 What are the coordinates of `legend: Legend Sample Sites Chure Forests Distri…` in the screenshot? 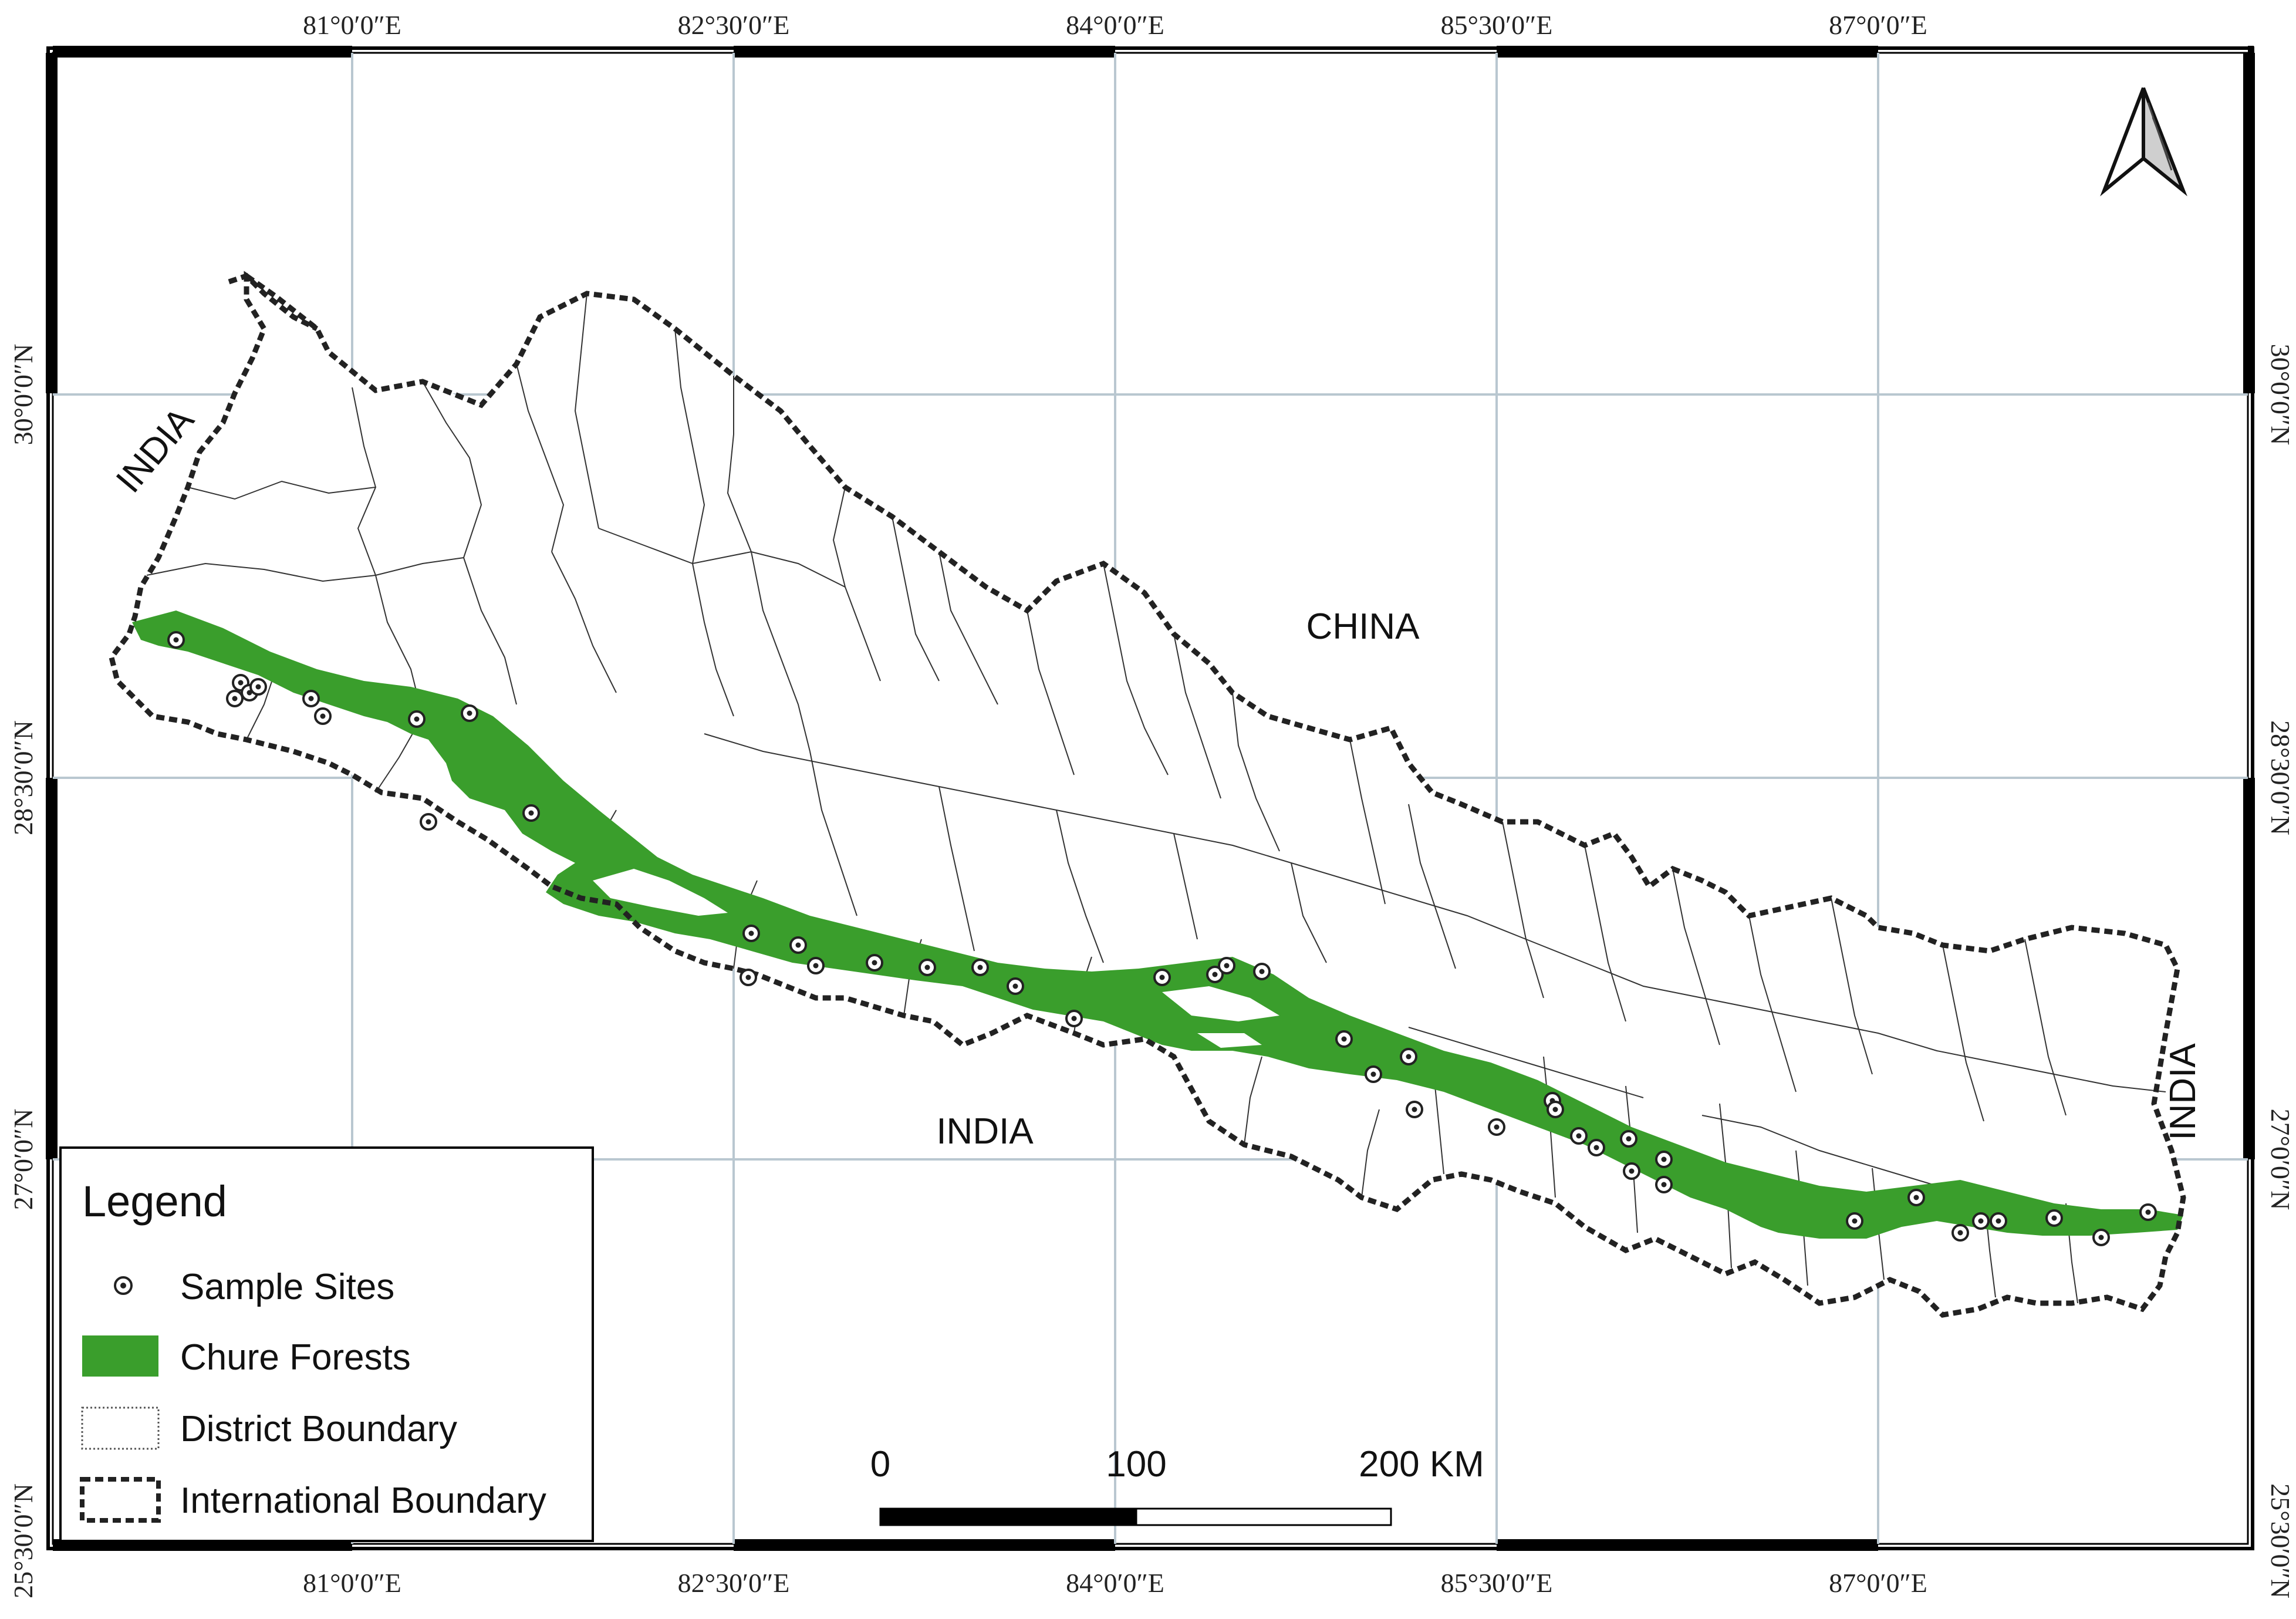 It's located at (326, 1344).